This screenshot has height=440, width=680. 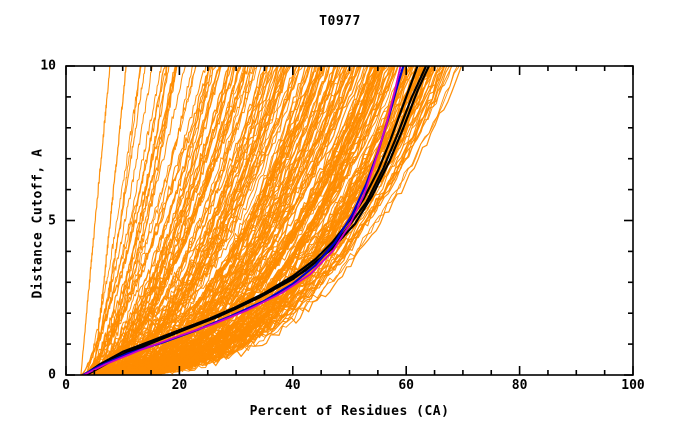 I want to click on y-tick-label: 0, so click(x=52, y=375).